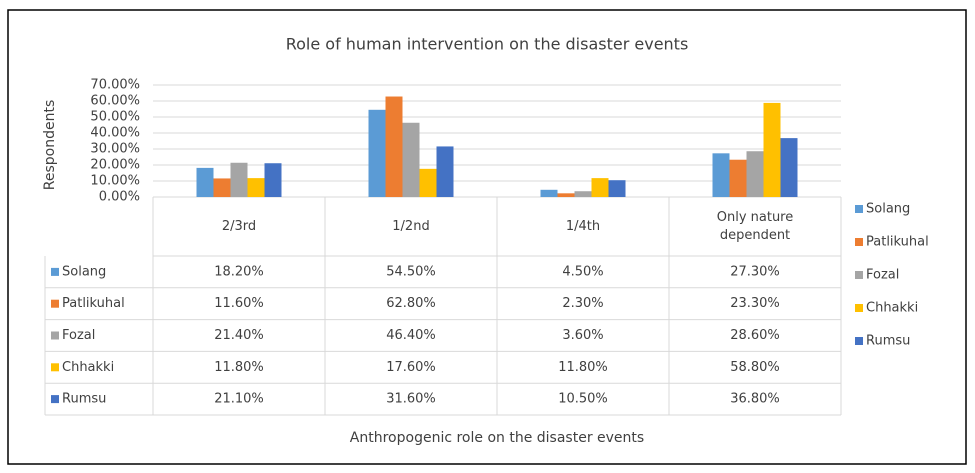 The height and width of the screenshot is (473, 975). I want to click on x-tick-label: 1/2nd, so click(411, 226).